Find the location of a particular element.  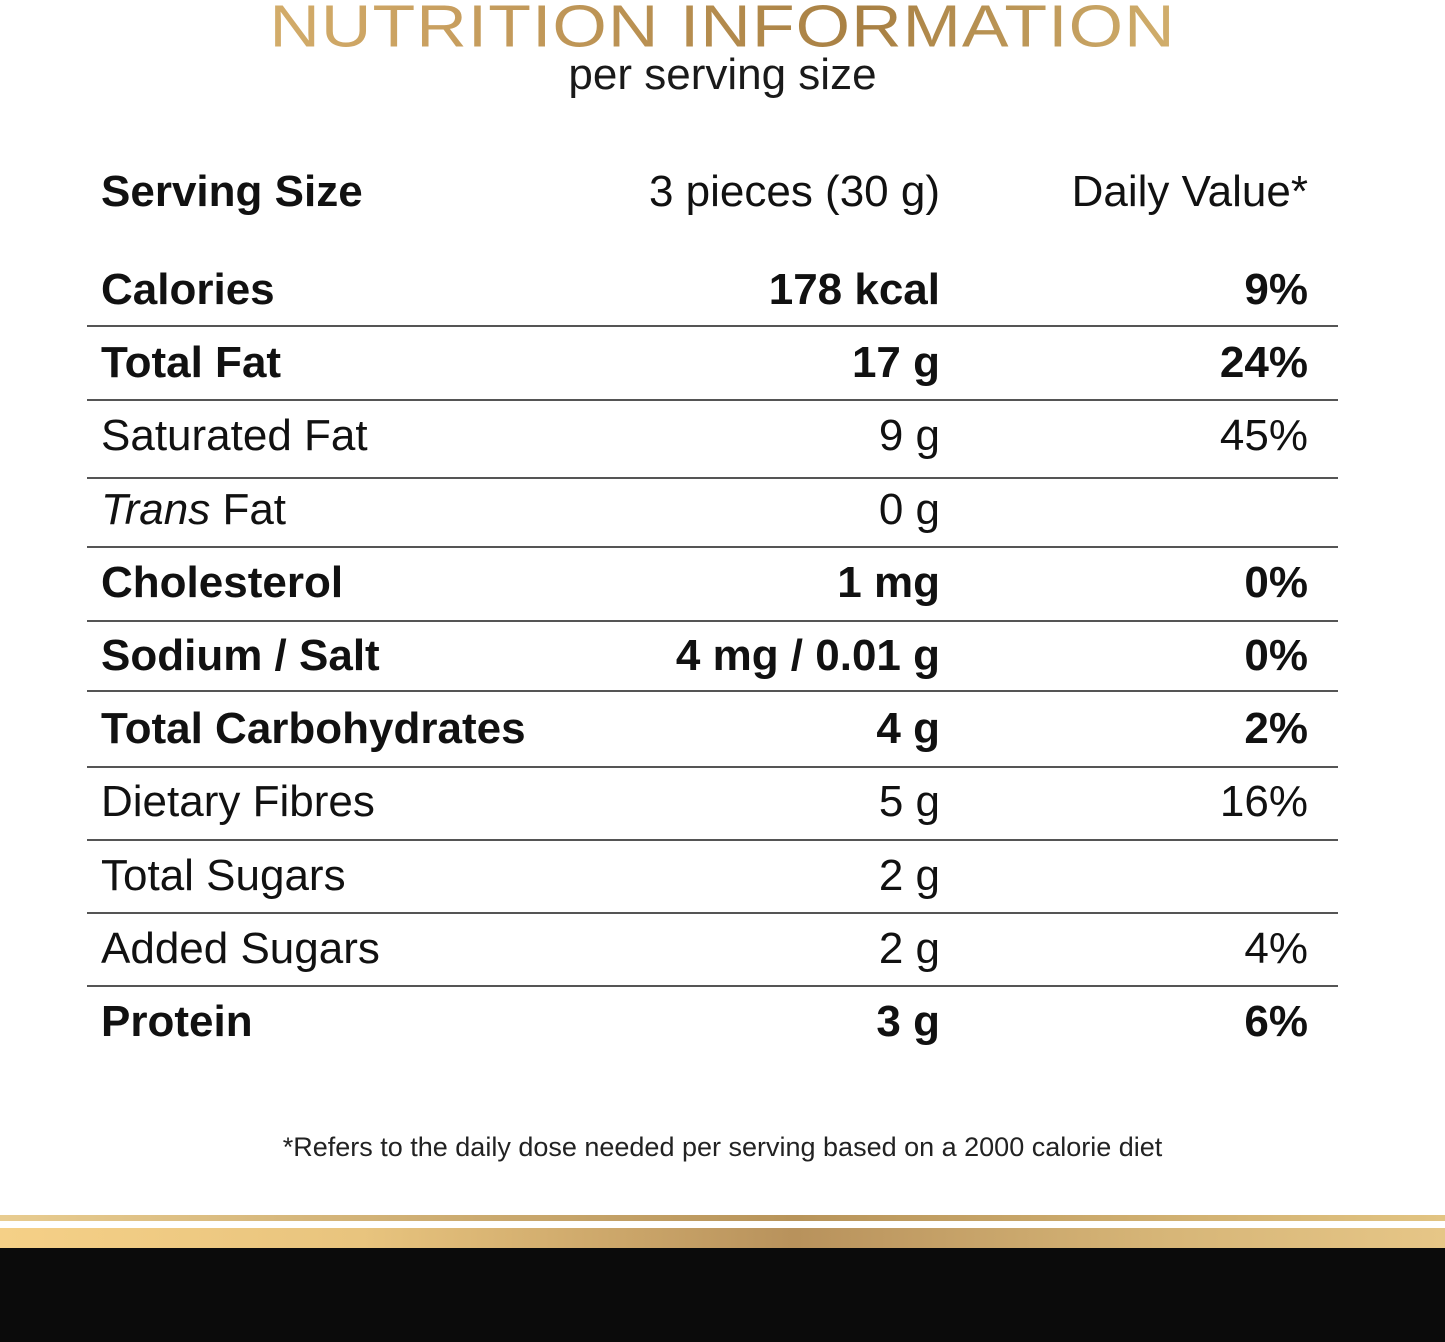

nutrient-daily-value: 4% is located at coordinates (1276, 948).